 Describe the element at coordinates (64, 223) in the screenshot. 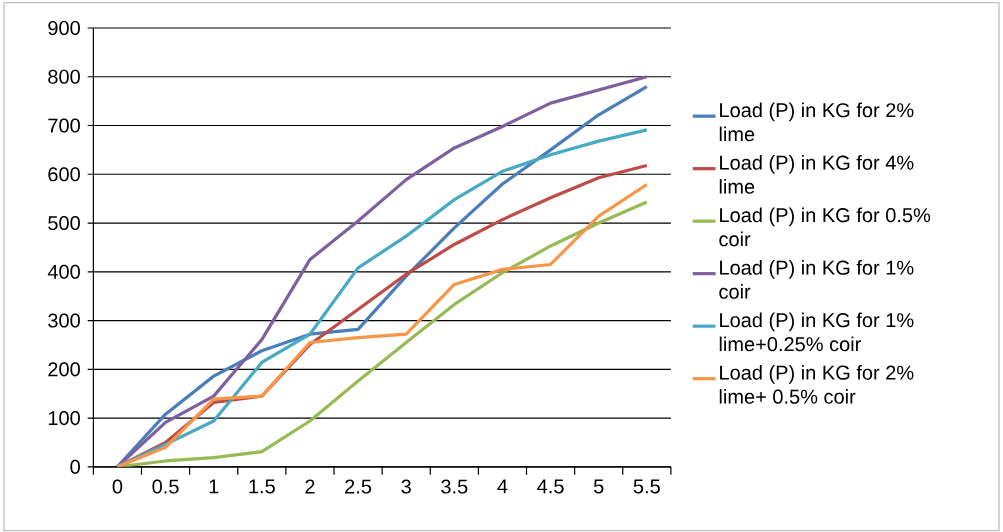

I see `y-tick-label: 500` at that location.